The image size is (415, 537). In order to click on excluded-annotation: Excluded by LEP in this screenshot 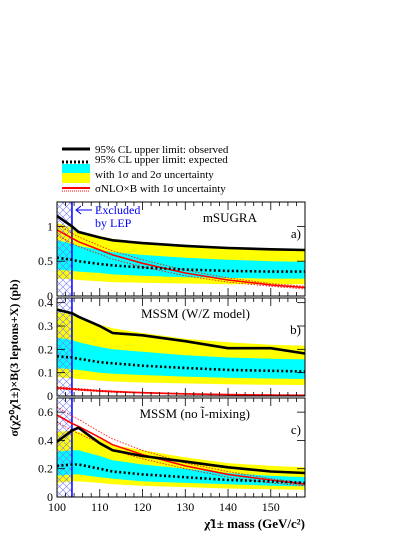, I will do `click(107, 216)`.